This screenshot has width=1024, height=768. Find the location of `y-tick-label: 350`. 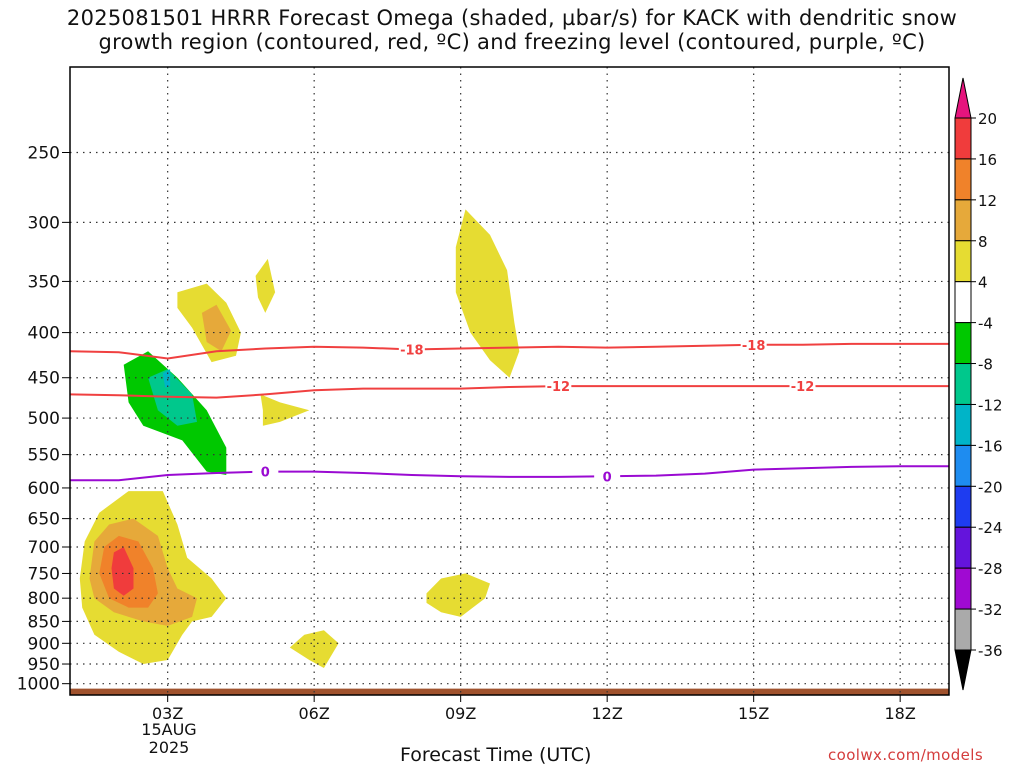

y-tick-label: 350 is located at coordinates (44, 282).